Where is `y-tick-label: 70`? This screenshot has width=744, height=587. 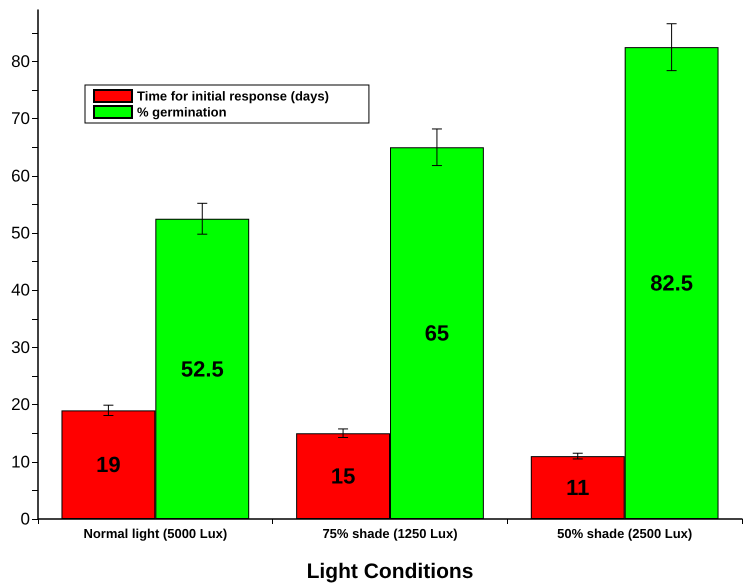 y-tick-label: 70 is located at coordinates (20, 118).